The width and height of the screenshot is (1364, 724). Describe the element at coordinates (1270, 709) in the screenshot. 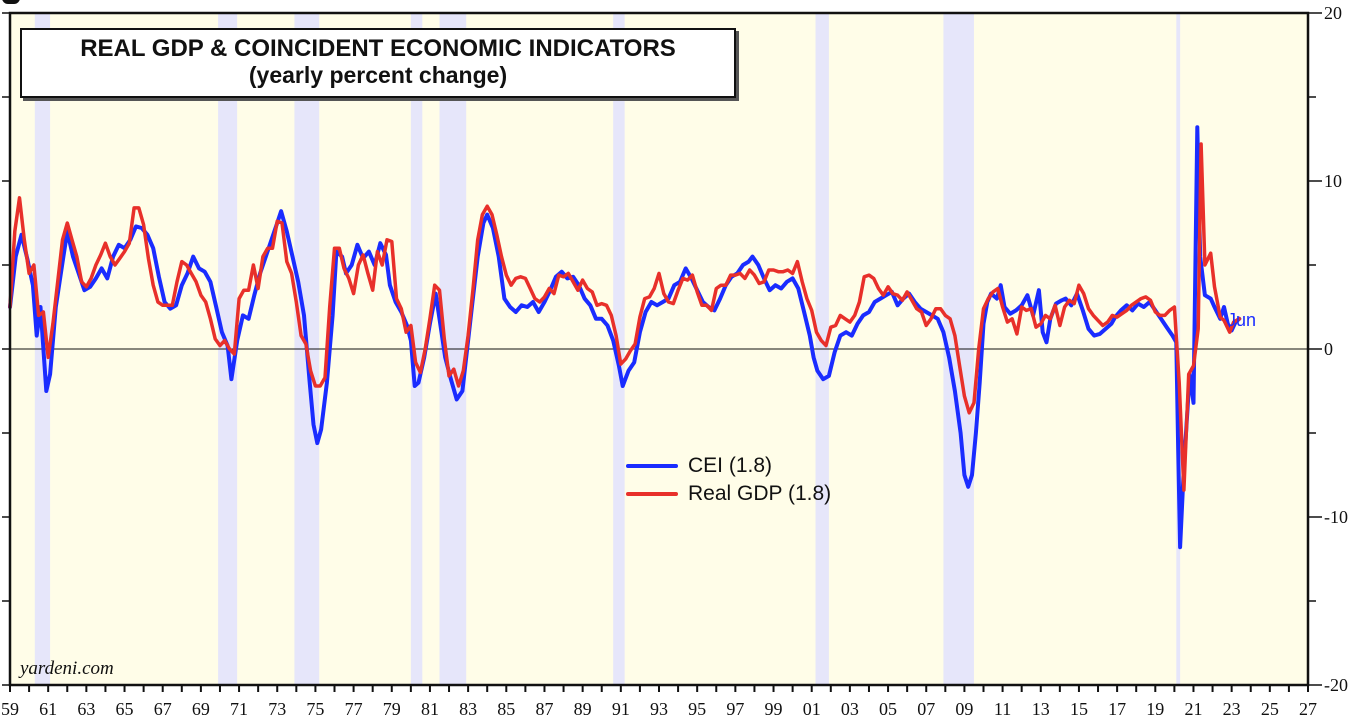

I see `x-tick-label: 25` at that location.